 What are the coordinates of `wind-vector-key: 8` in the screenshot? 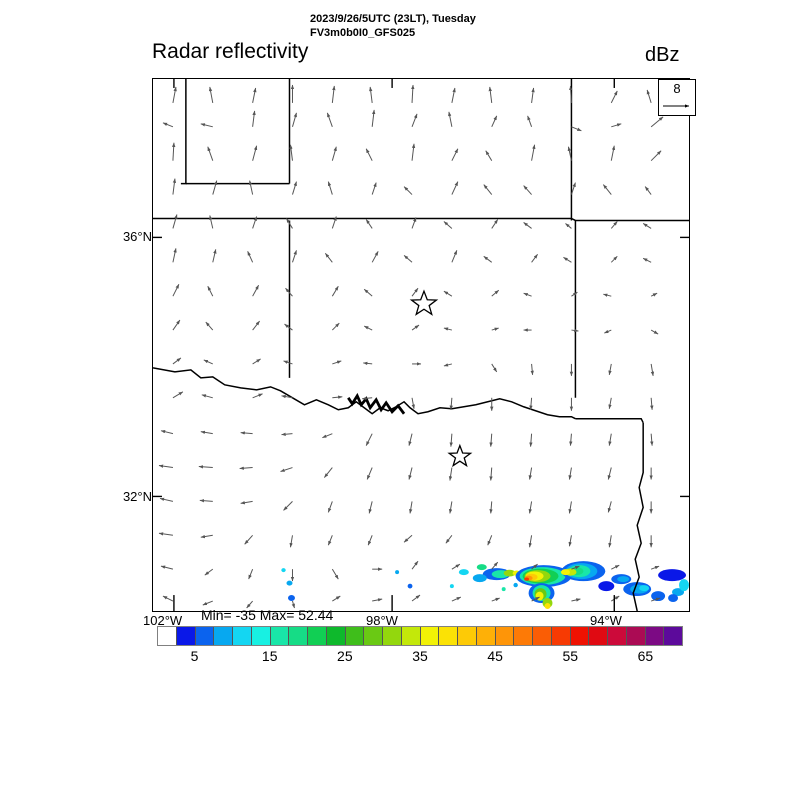 It's located at (677, 97).